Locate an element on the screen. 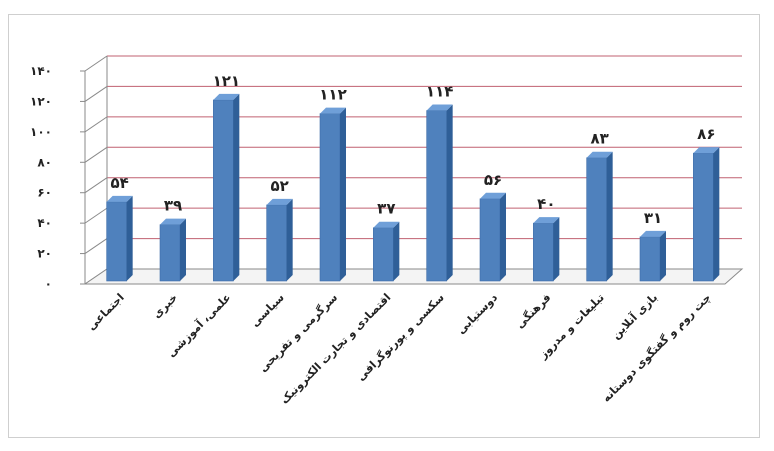  y-tick-label: ۱۴۰ is located at coordinates (41, 71).